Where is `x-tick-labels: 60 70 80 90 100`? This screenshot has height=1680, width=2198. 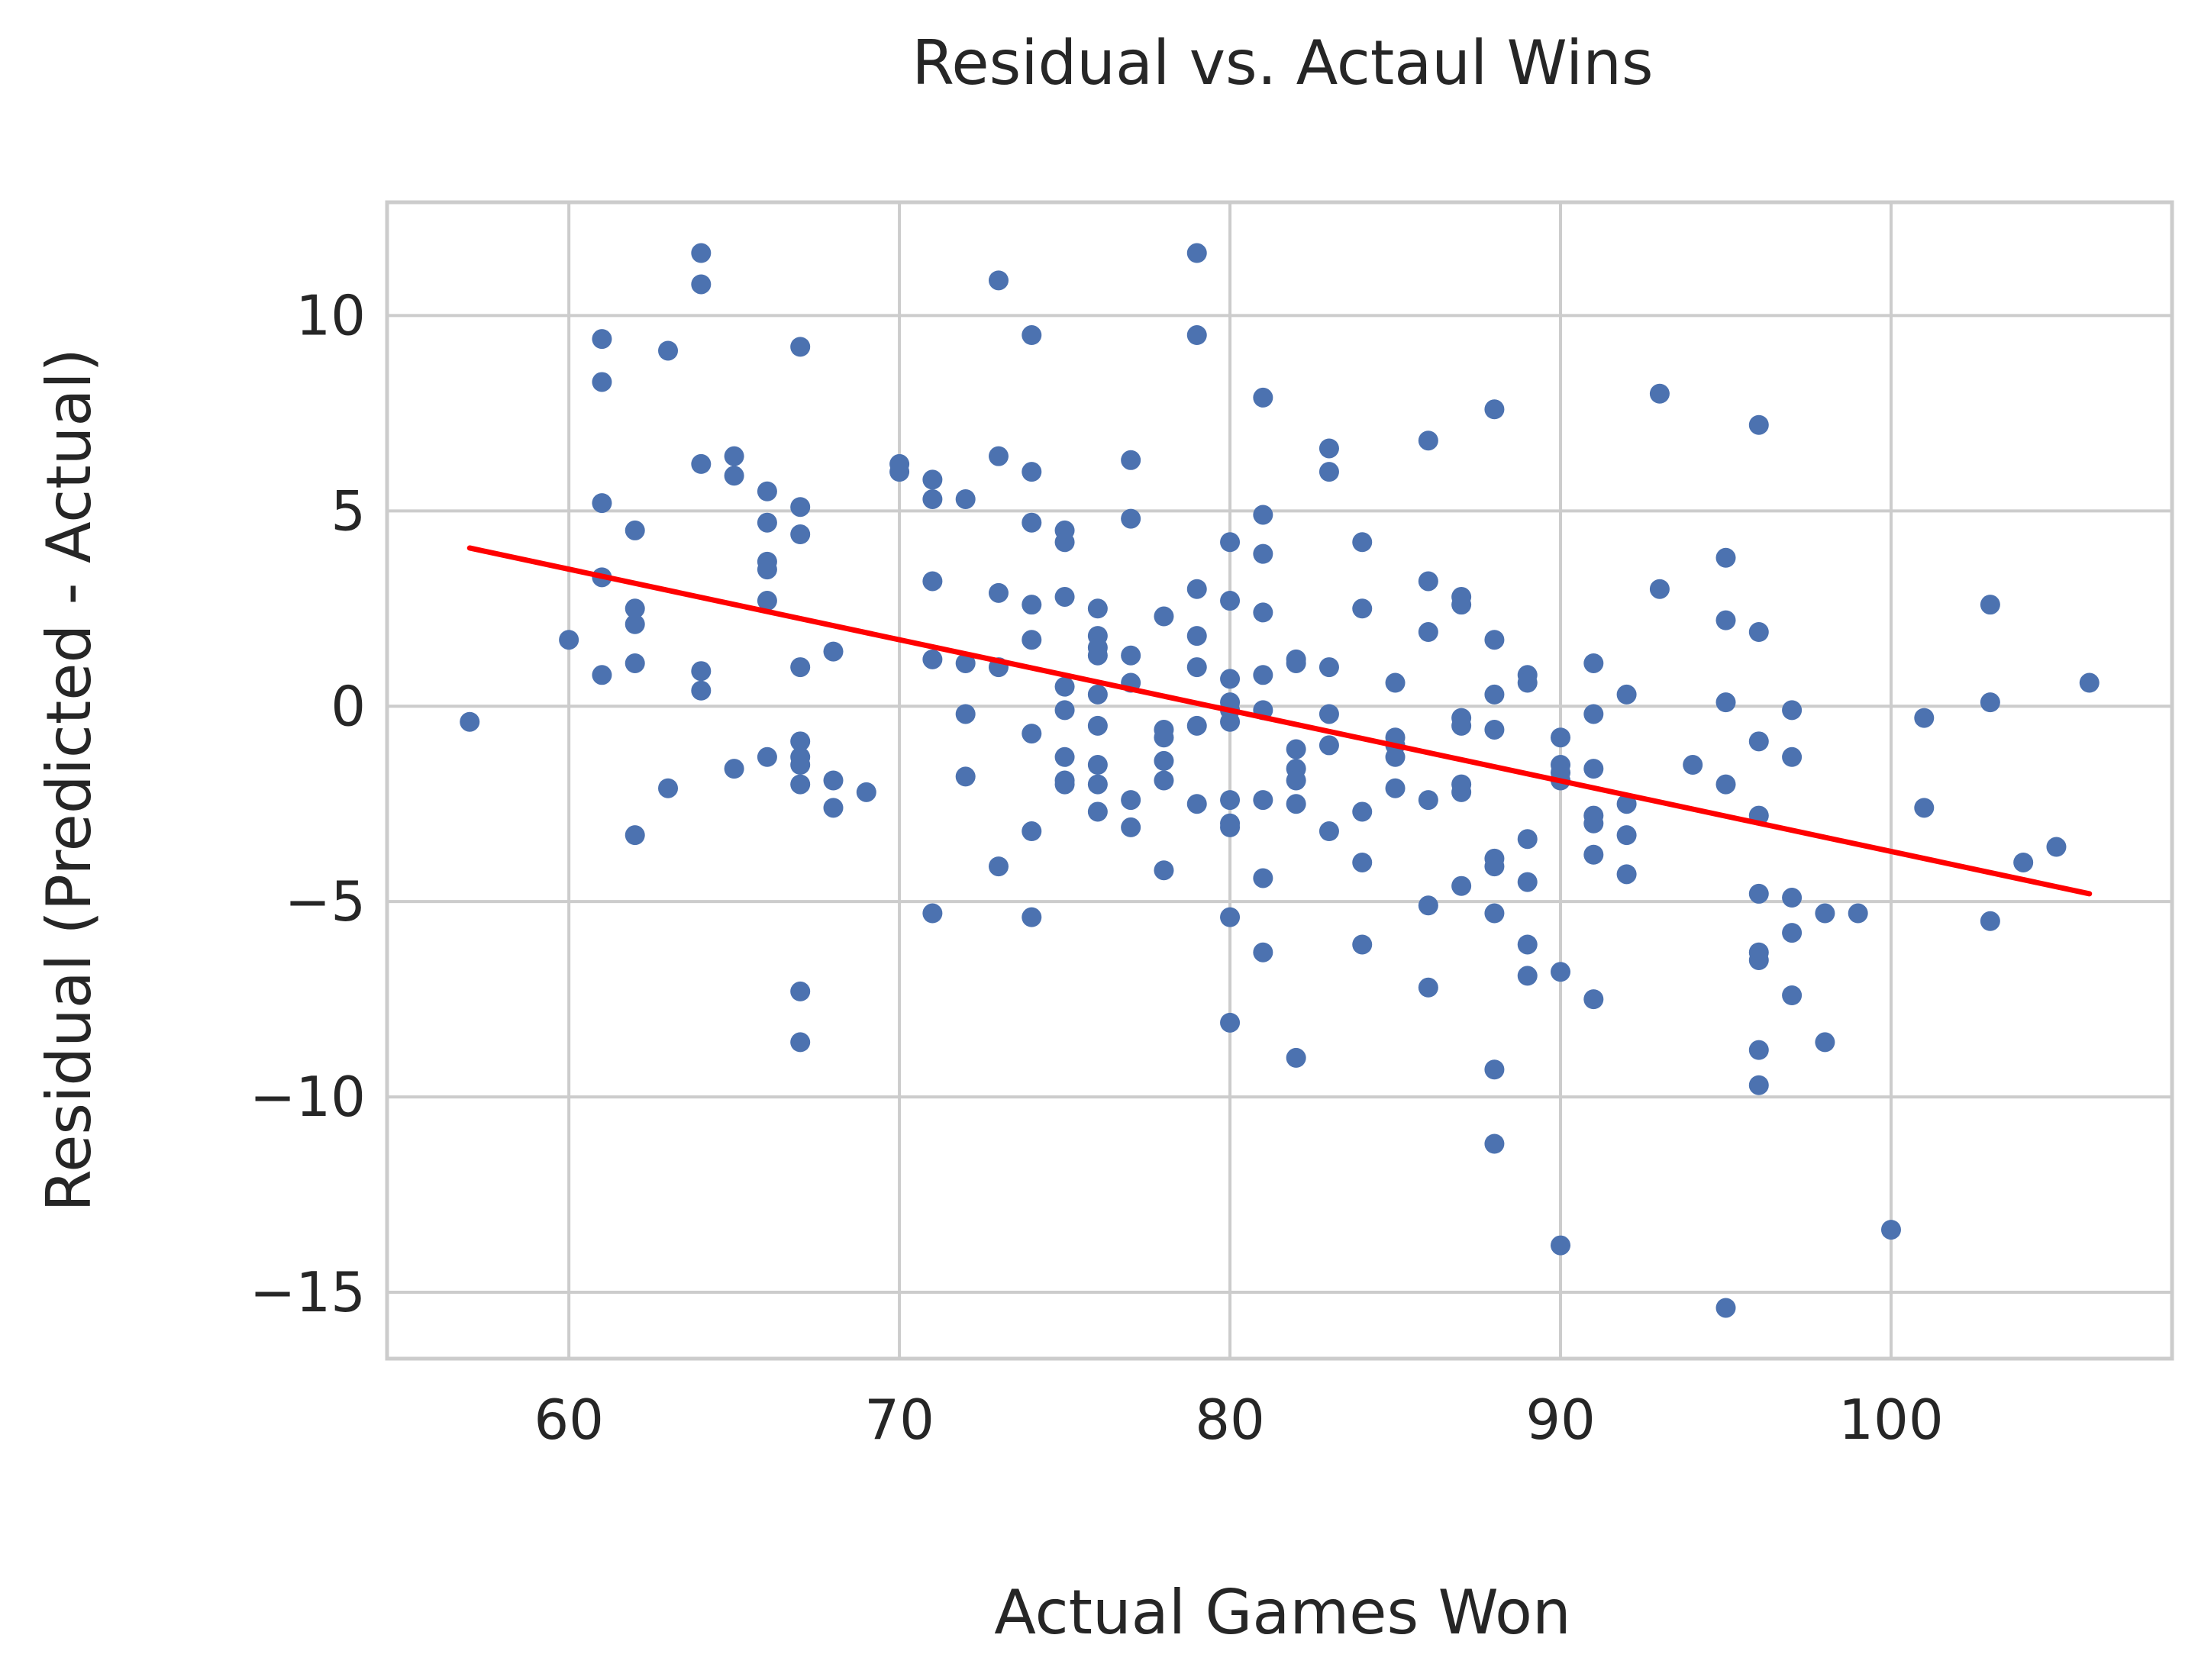 x-tick-labels: 60 70 80 90 100 is located at coordinates (1238, 1420).